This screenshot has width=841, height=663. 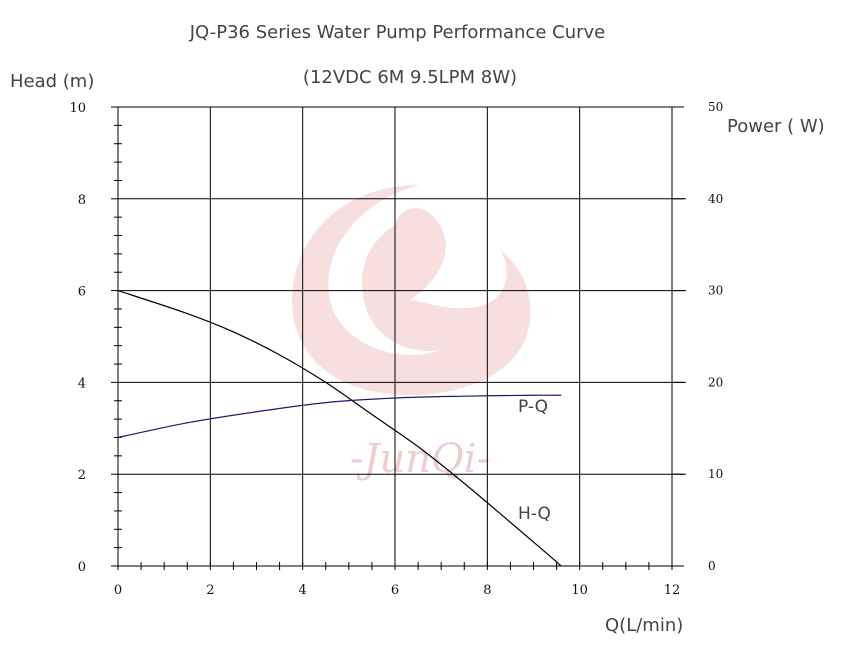 What do you see at coordinates (52, 81) in the screenshot?
I see `y-axis-label-left: Head (m)` at bounding box center [52, 81].